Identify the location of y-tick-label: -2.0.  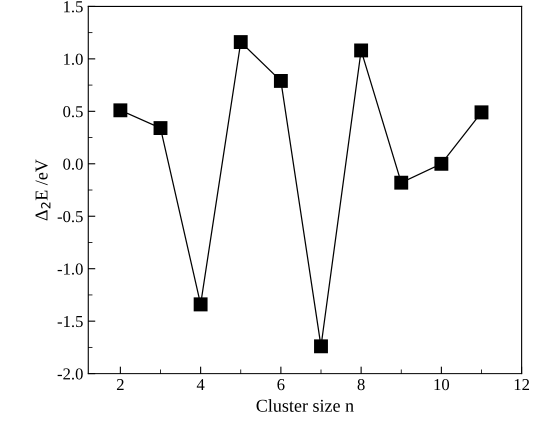
(70, 374).